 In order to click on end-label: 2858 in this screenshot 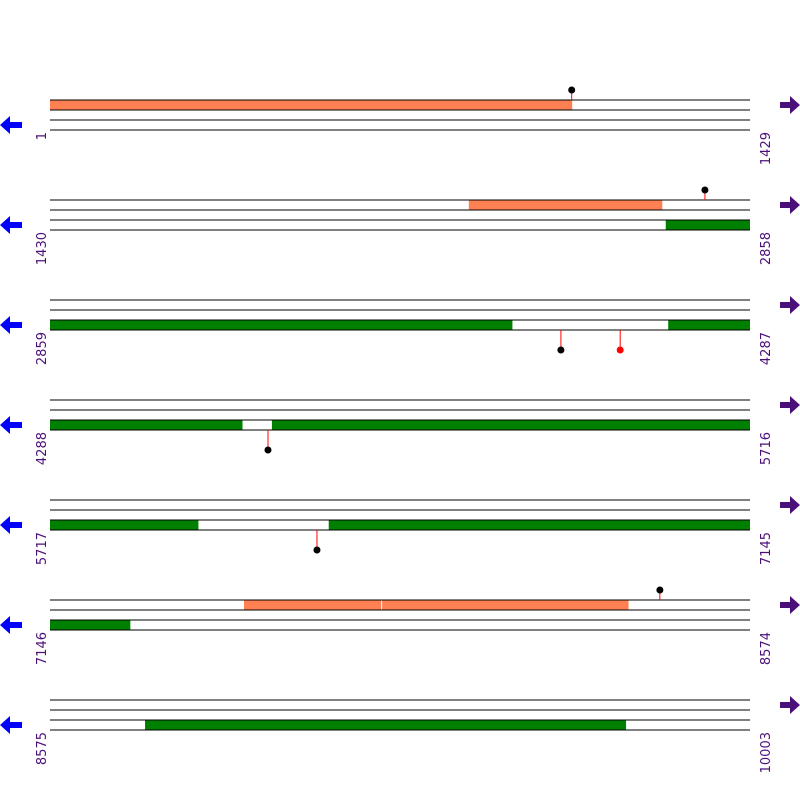, I will do `click(766, 248)`.